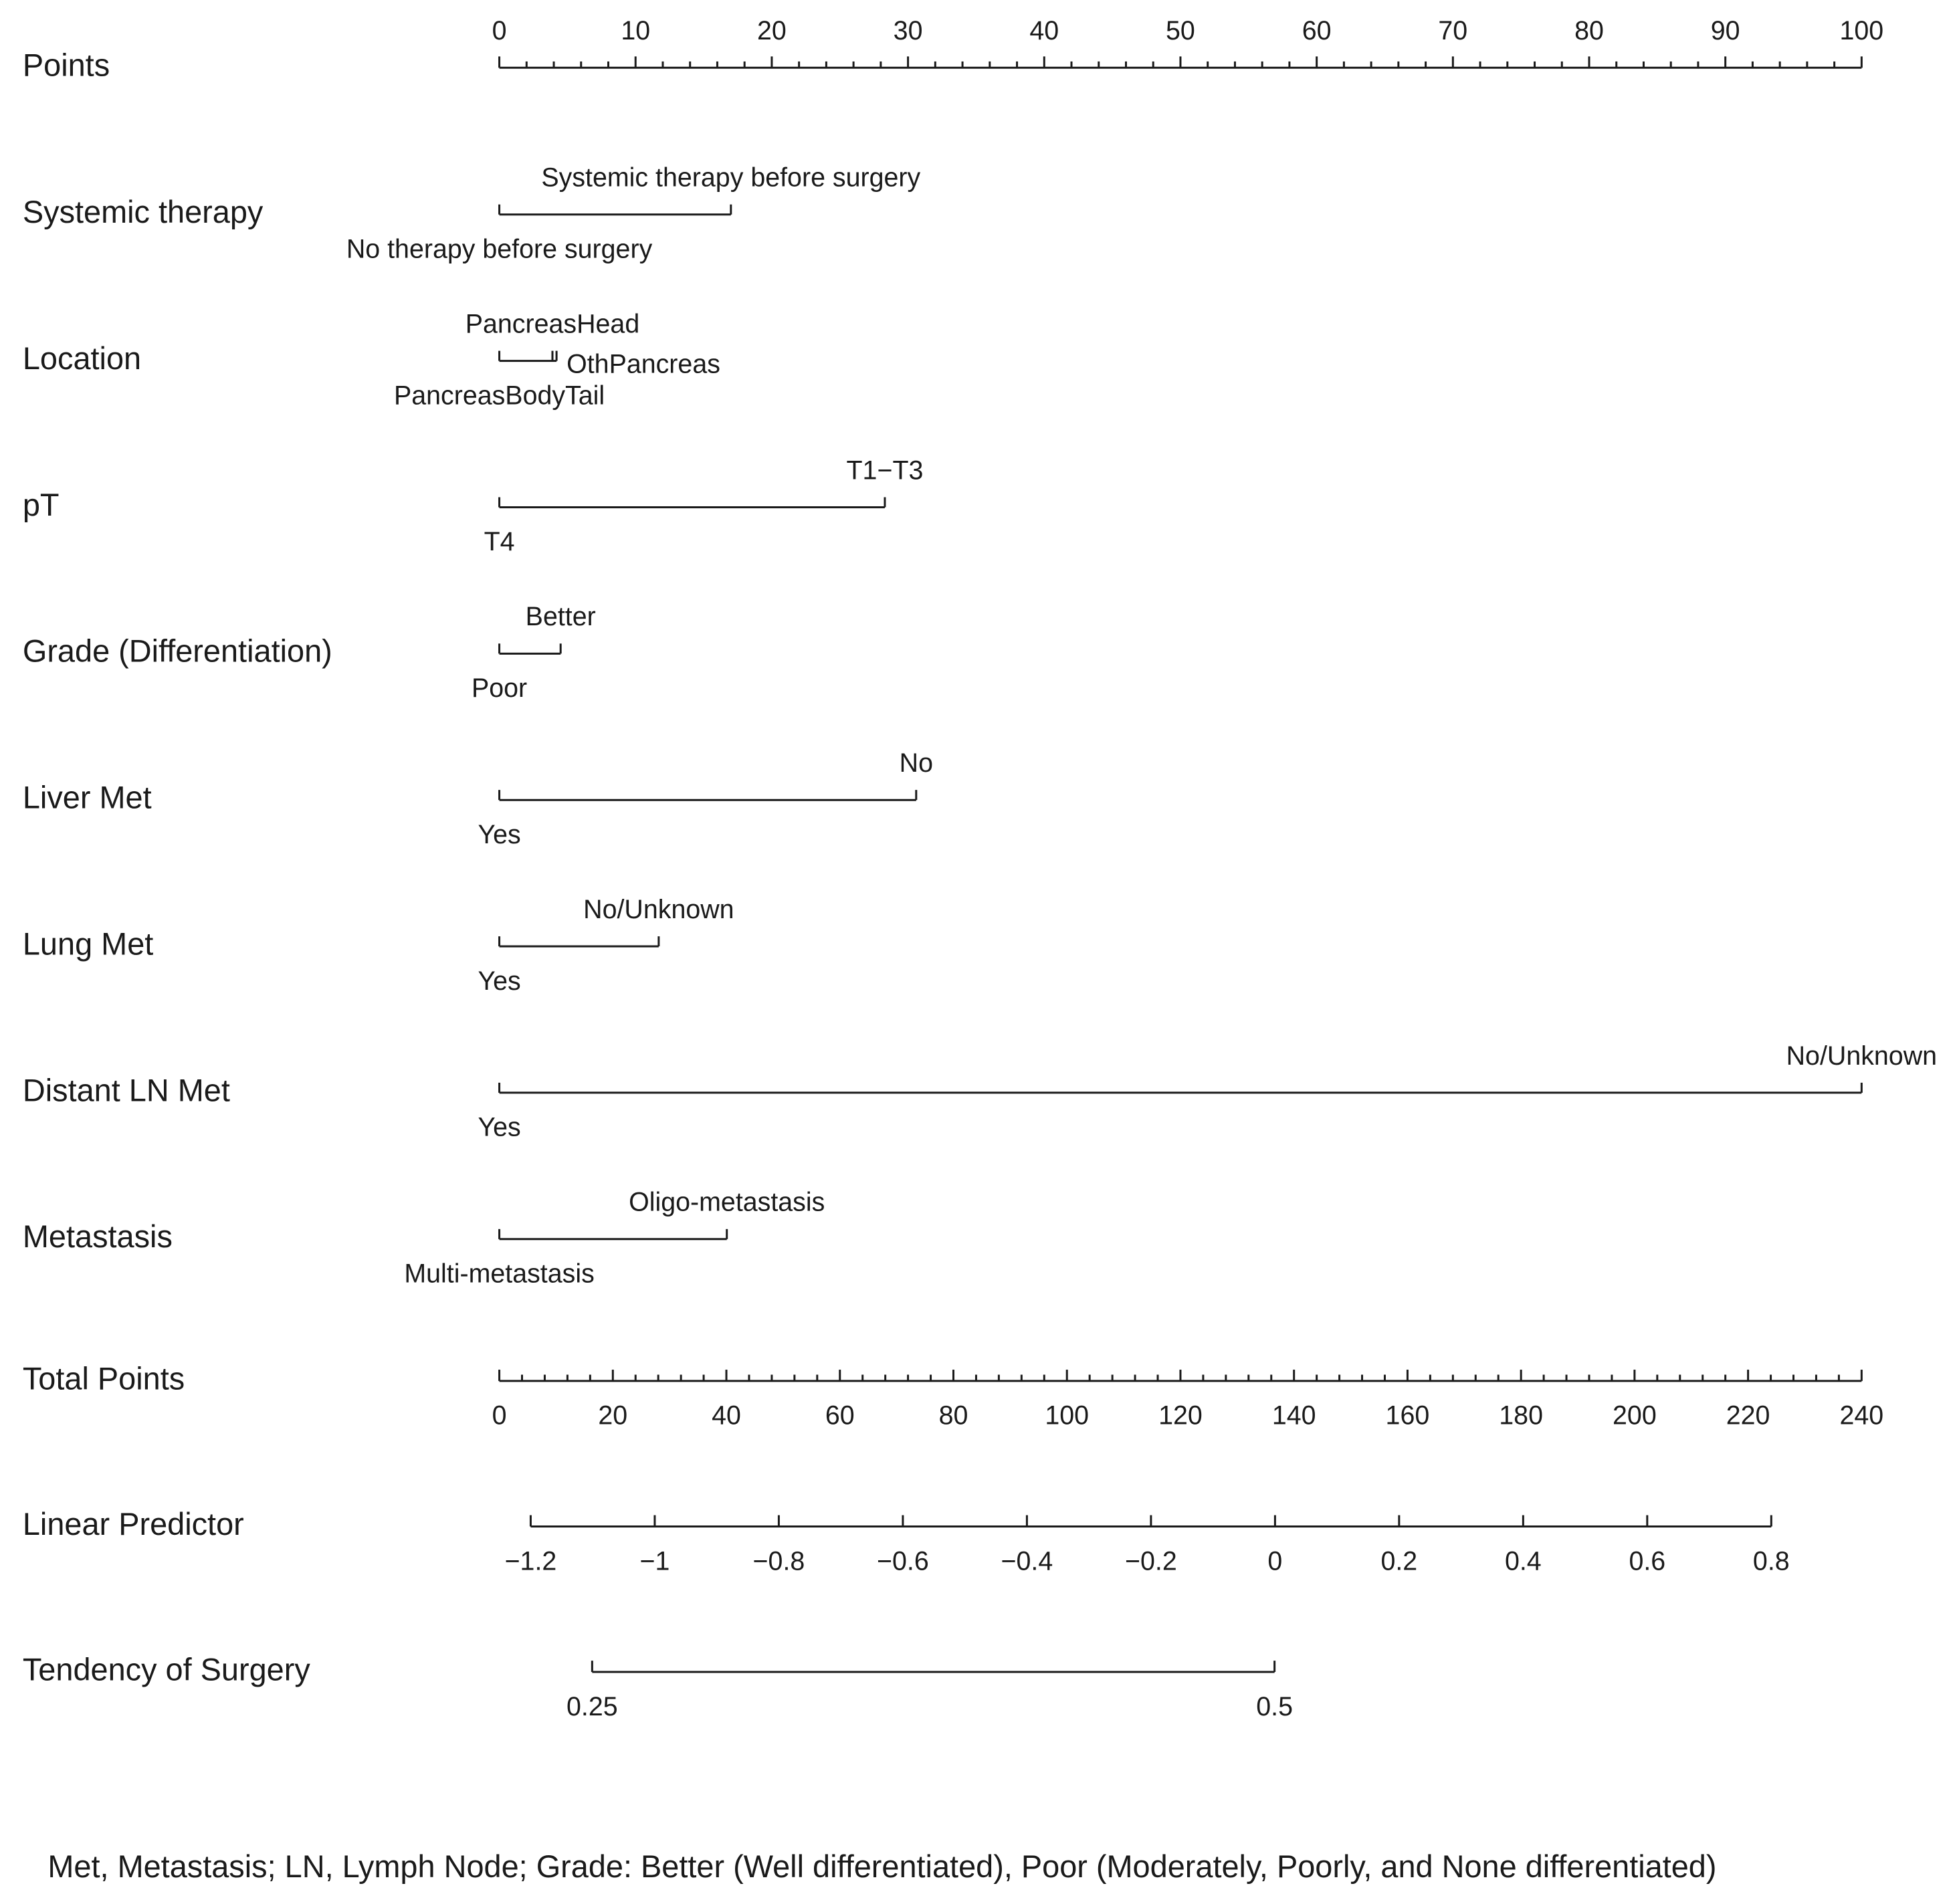  I want to click on level-label: PancreasHead, so click(552, 323).